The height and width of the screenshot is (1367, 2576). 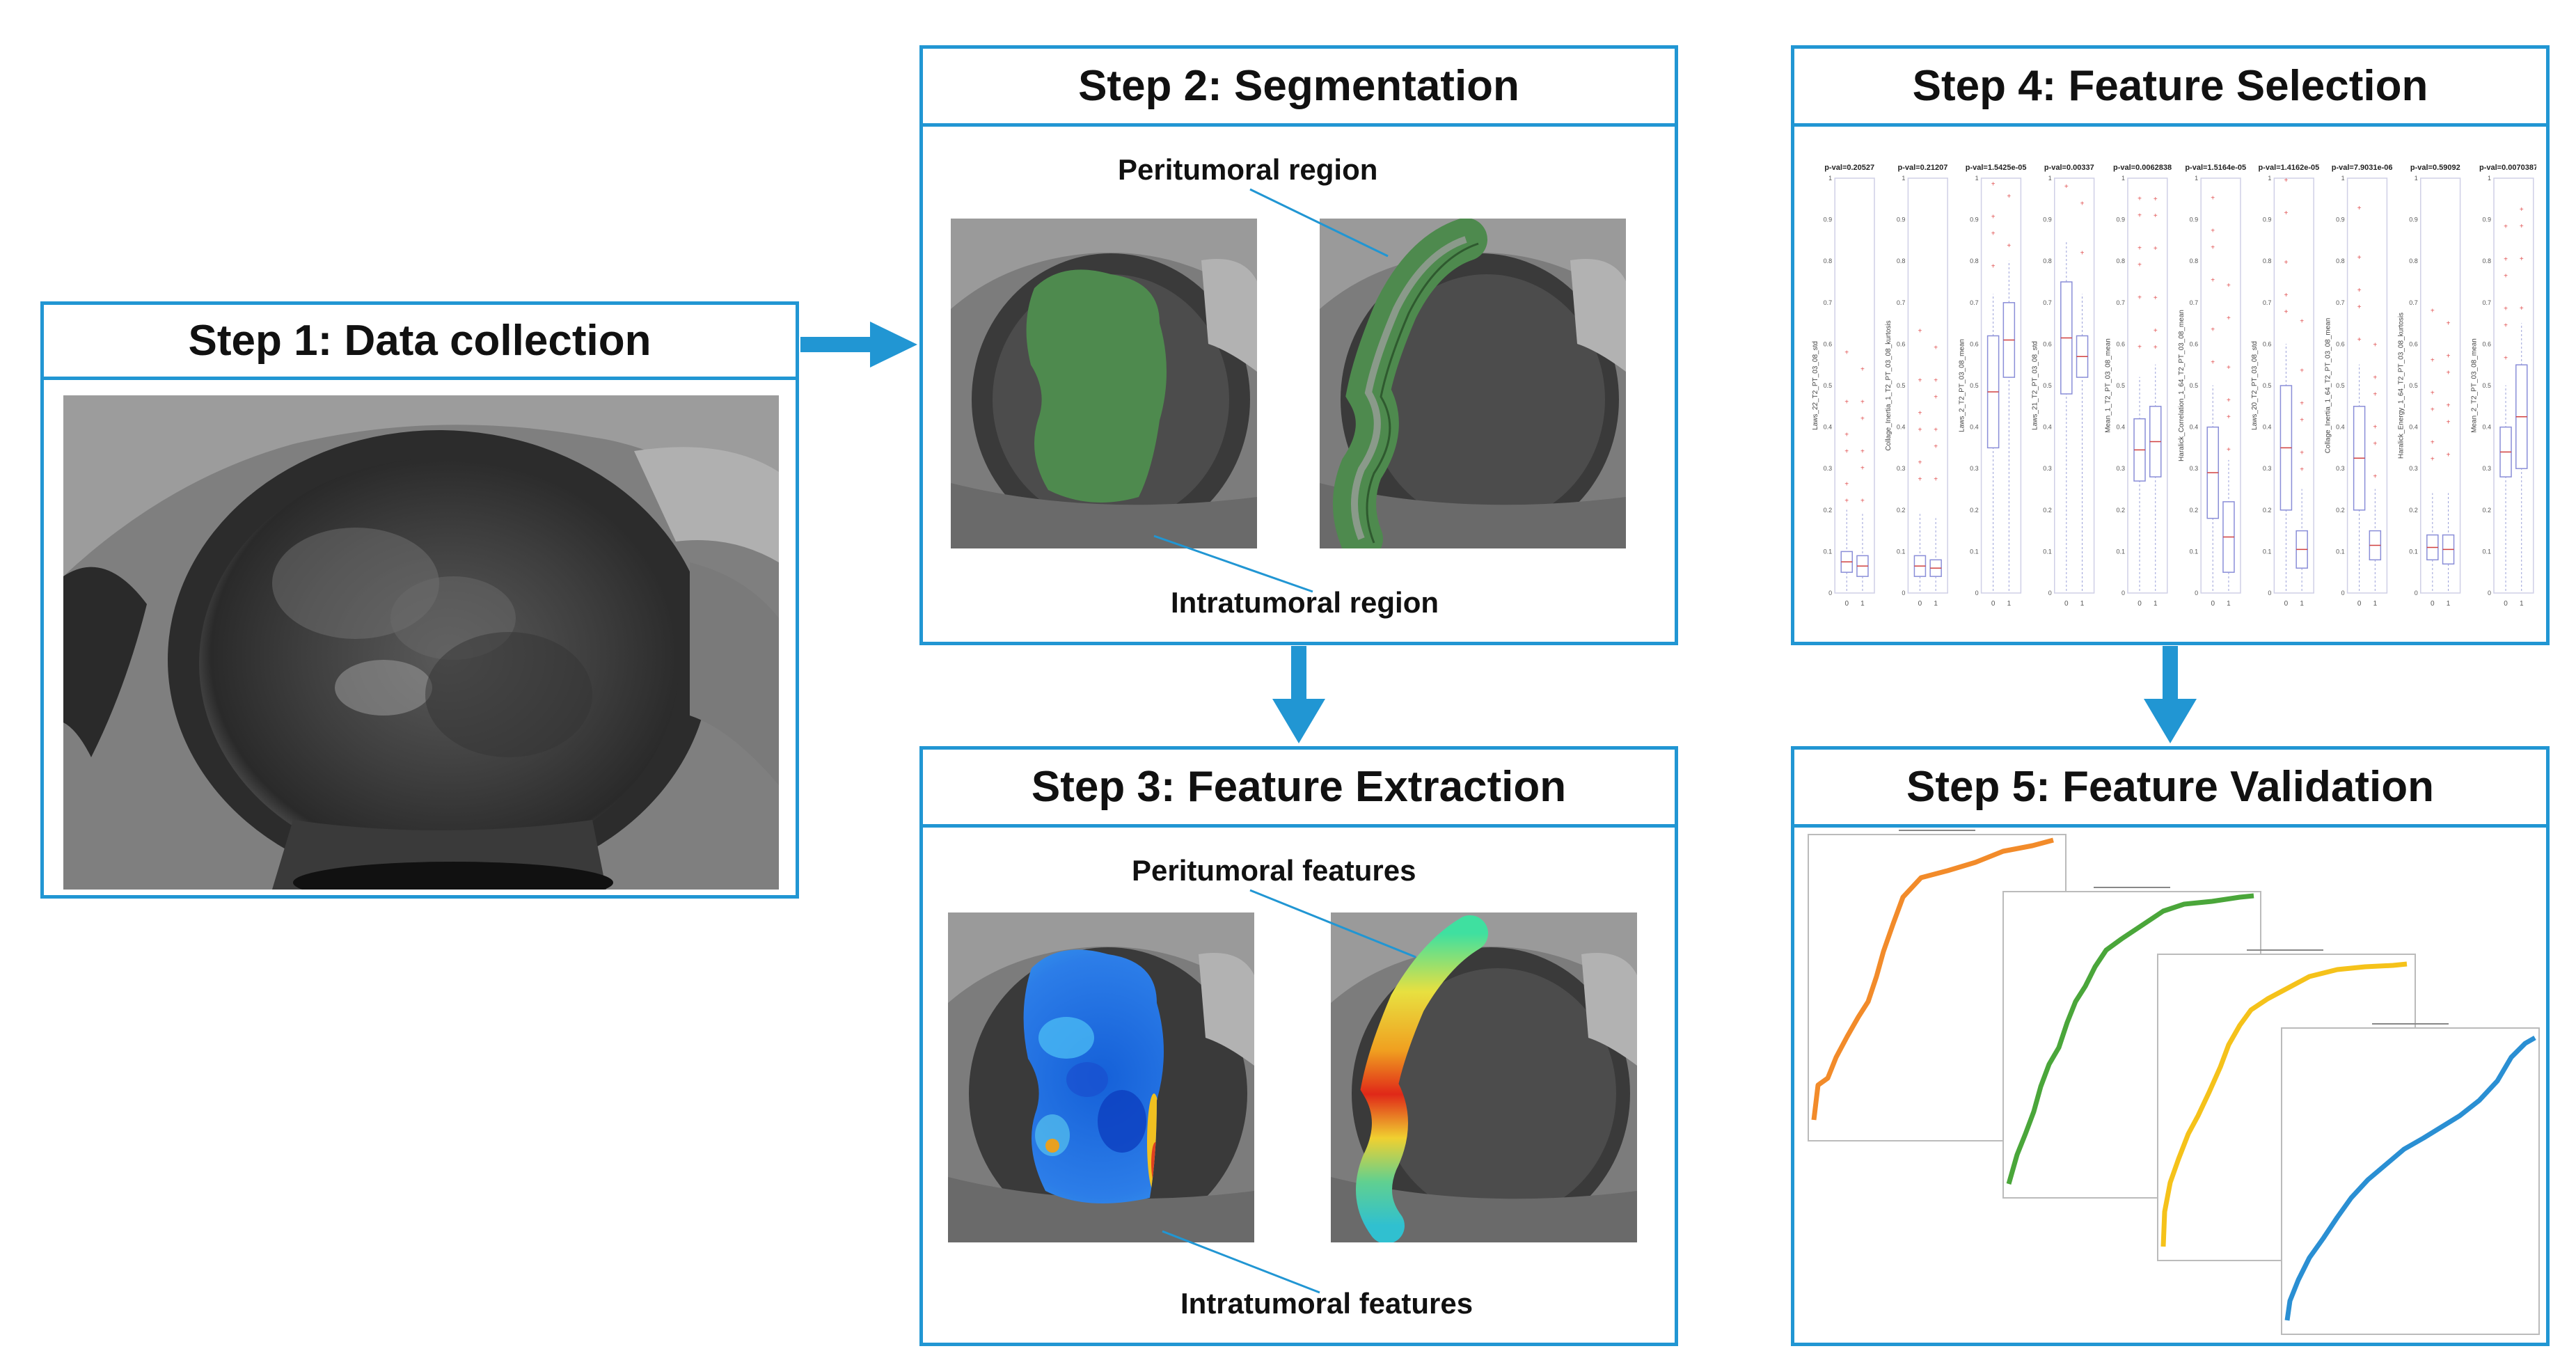 I want to click on boxplot-pval-label: p-val=0.0062838, so click(x=2142, y=168).